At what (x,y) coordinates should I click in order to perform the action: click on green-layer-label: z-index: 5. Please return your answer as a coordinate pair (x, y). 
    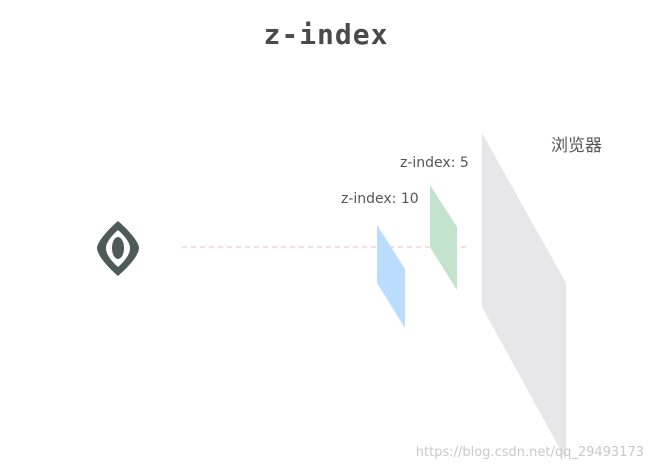
    Looking at the image, I should click on (434, 163).